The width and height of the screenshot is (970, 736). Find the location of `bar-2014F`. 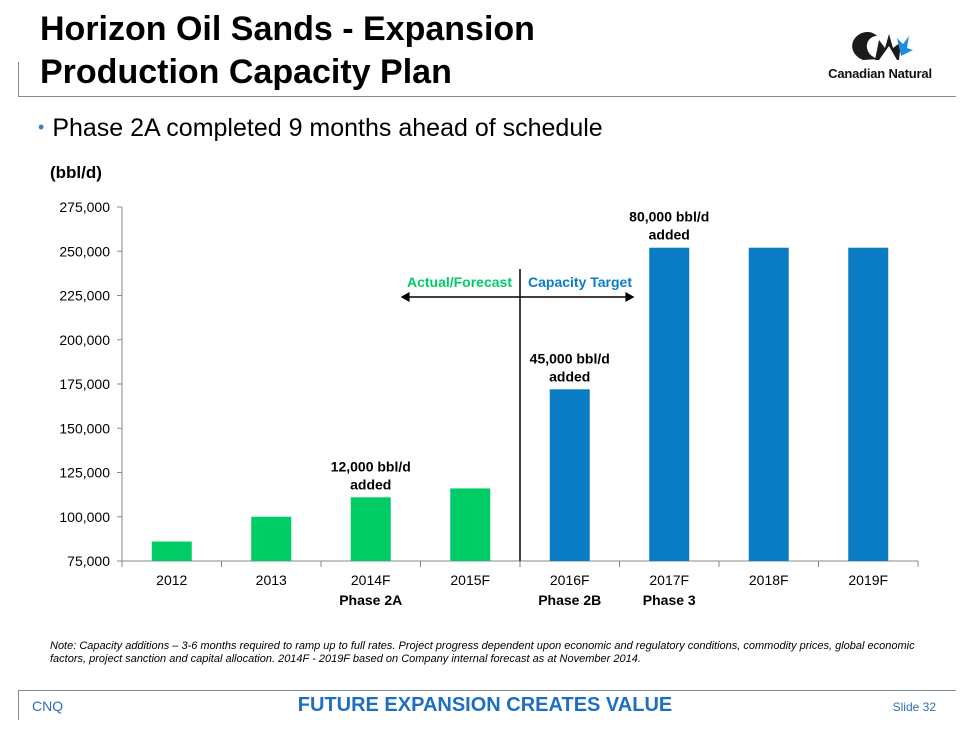

bar-2014F is located at coordinates (370, 529).